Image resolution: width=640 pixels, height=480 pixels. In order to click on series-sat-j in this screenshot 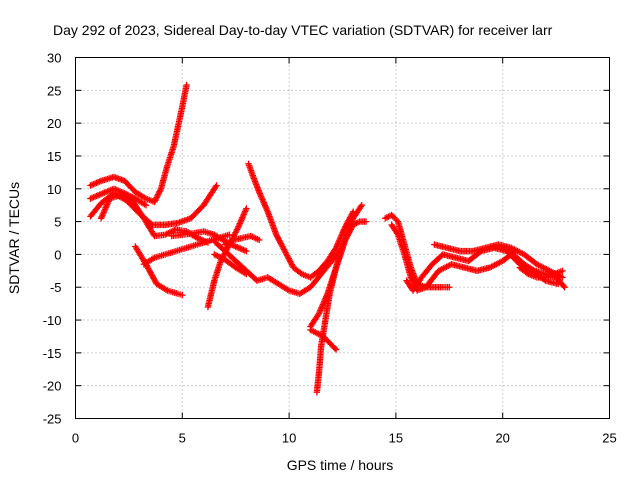, I will do `click(230, 264)`.